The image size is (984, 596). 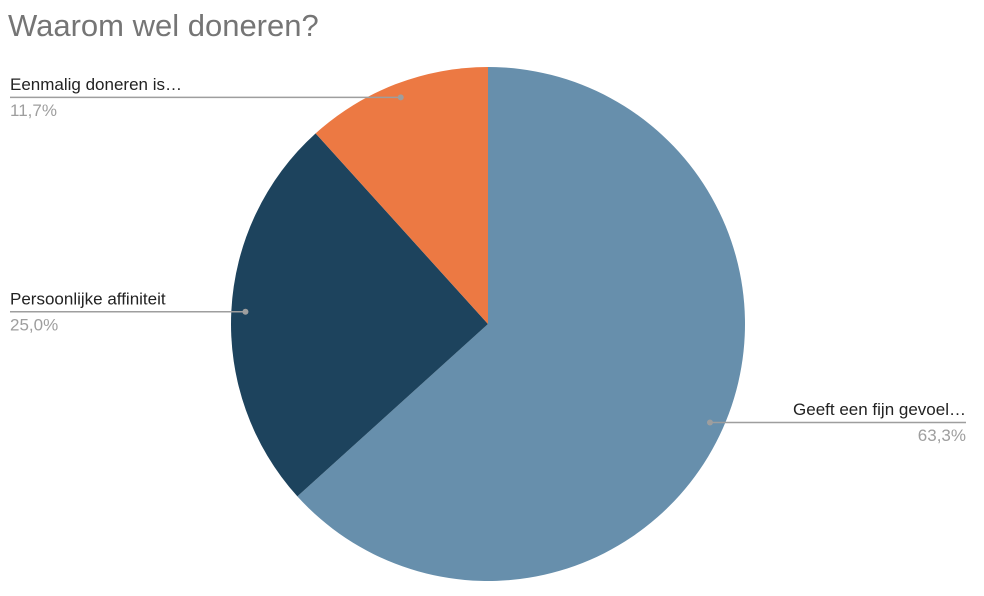 I want to click on value-label: 63,3%, so click(x=942, y=435).